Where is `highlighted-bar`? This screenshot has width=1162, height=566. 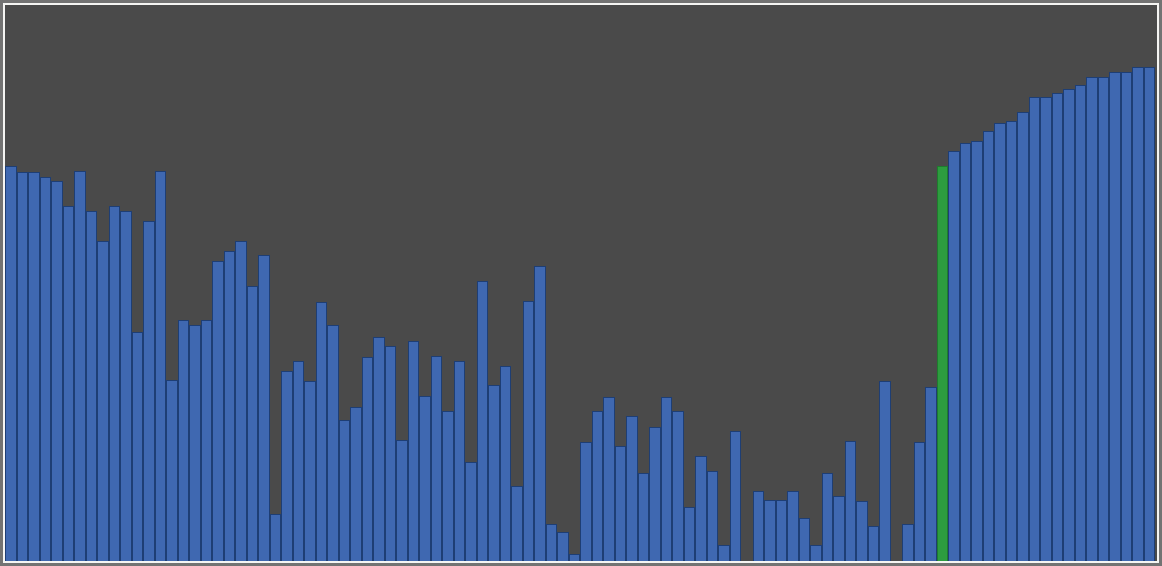
highlighted-bar is located at coordinates (942, 363).